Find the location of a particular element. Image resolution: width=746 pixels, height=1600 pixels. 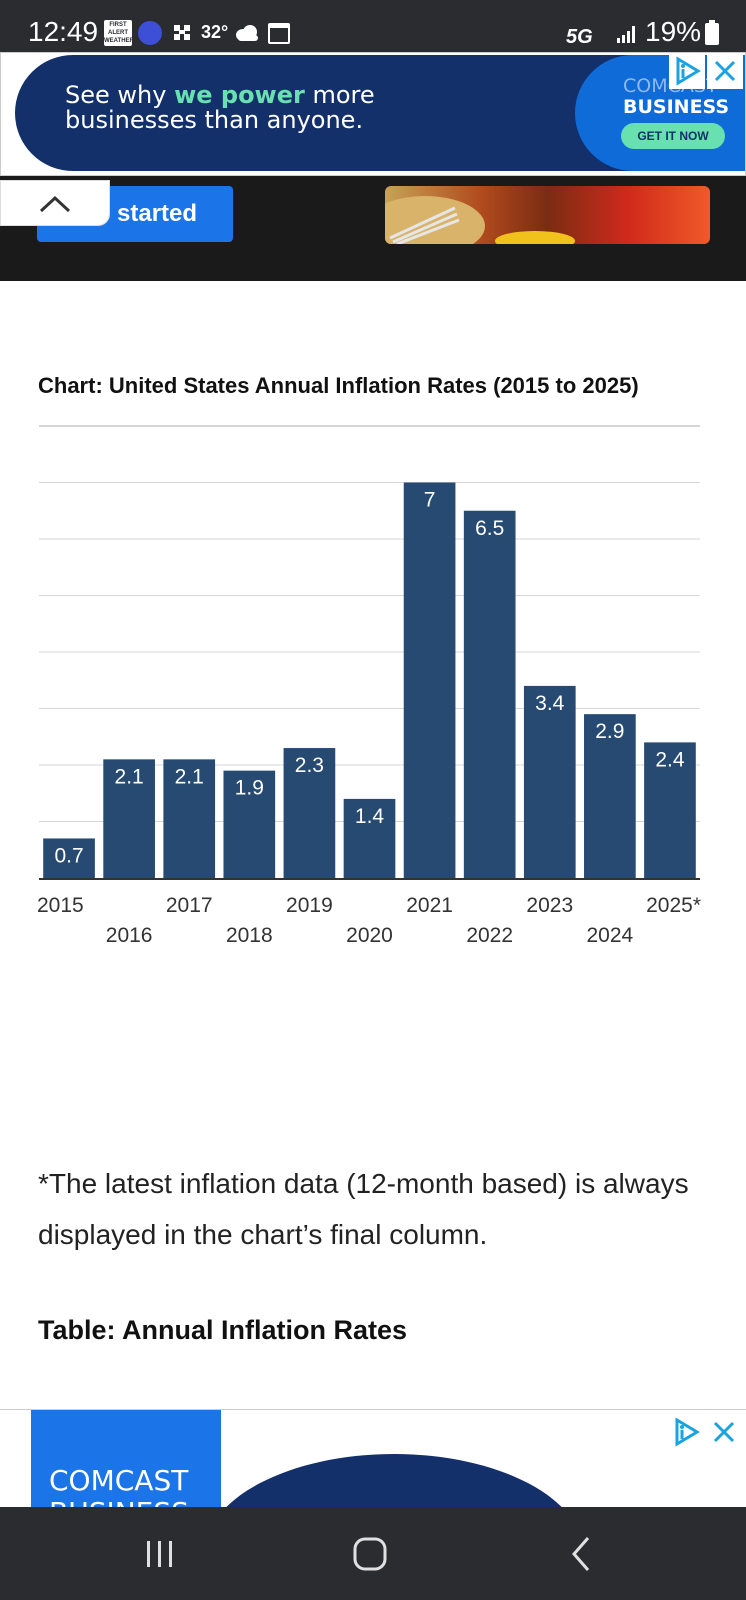

cloud-icon is located at coordinates (247, 33).